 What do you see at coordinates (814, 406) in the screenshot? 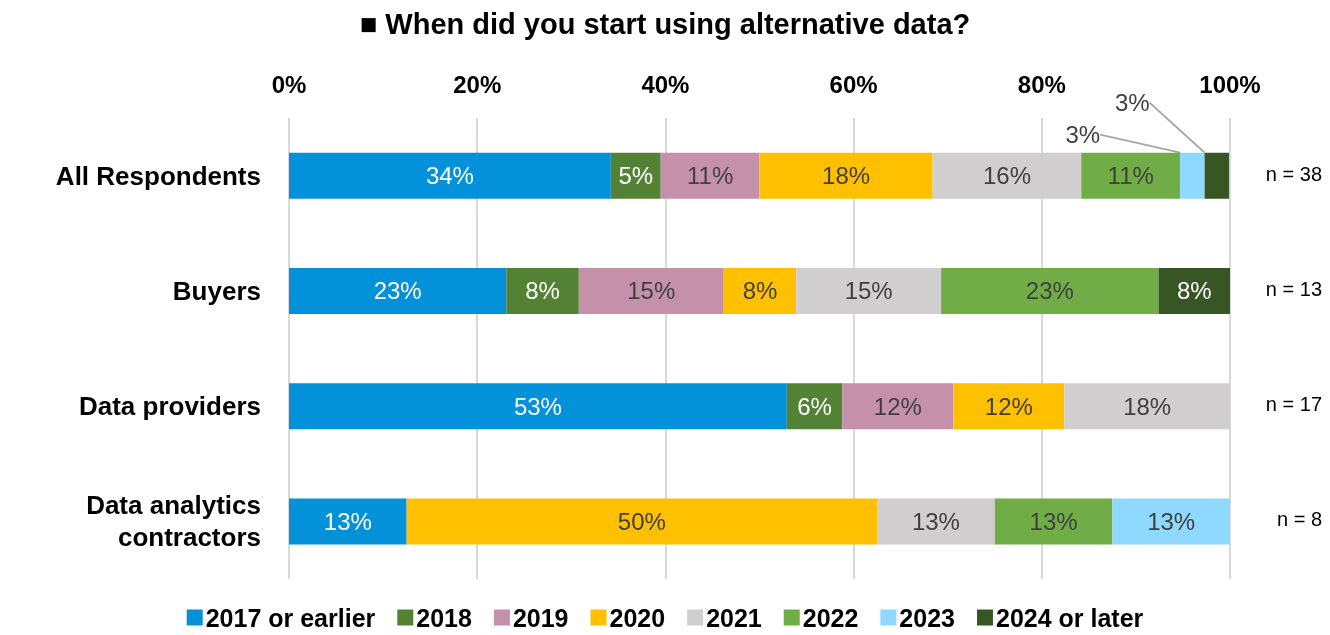
I see `data-label: 6%` at bounding box center [814, 406].